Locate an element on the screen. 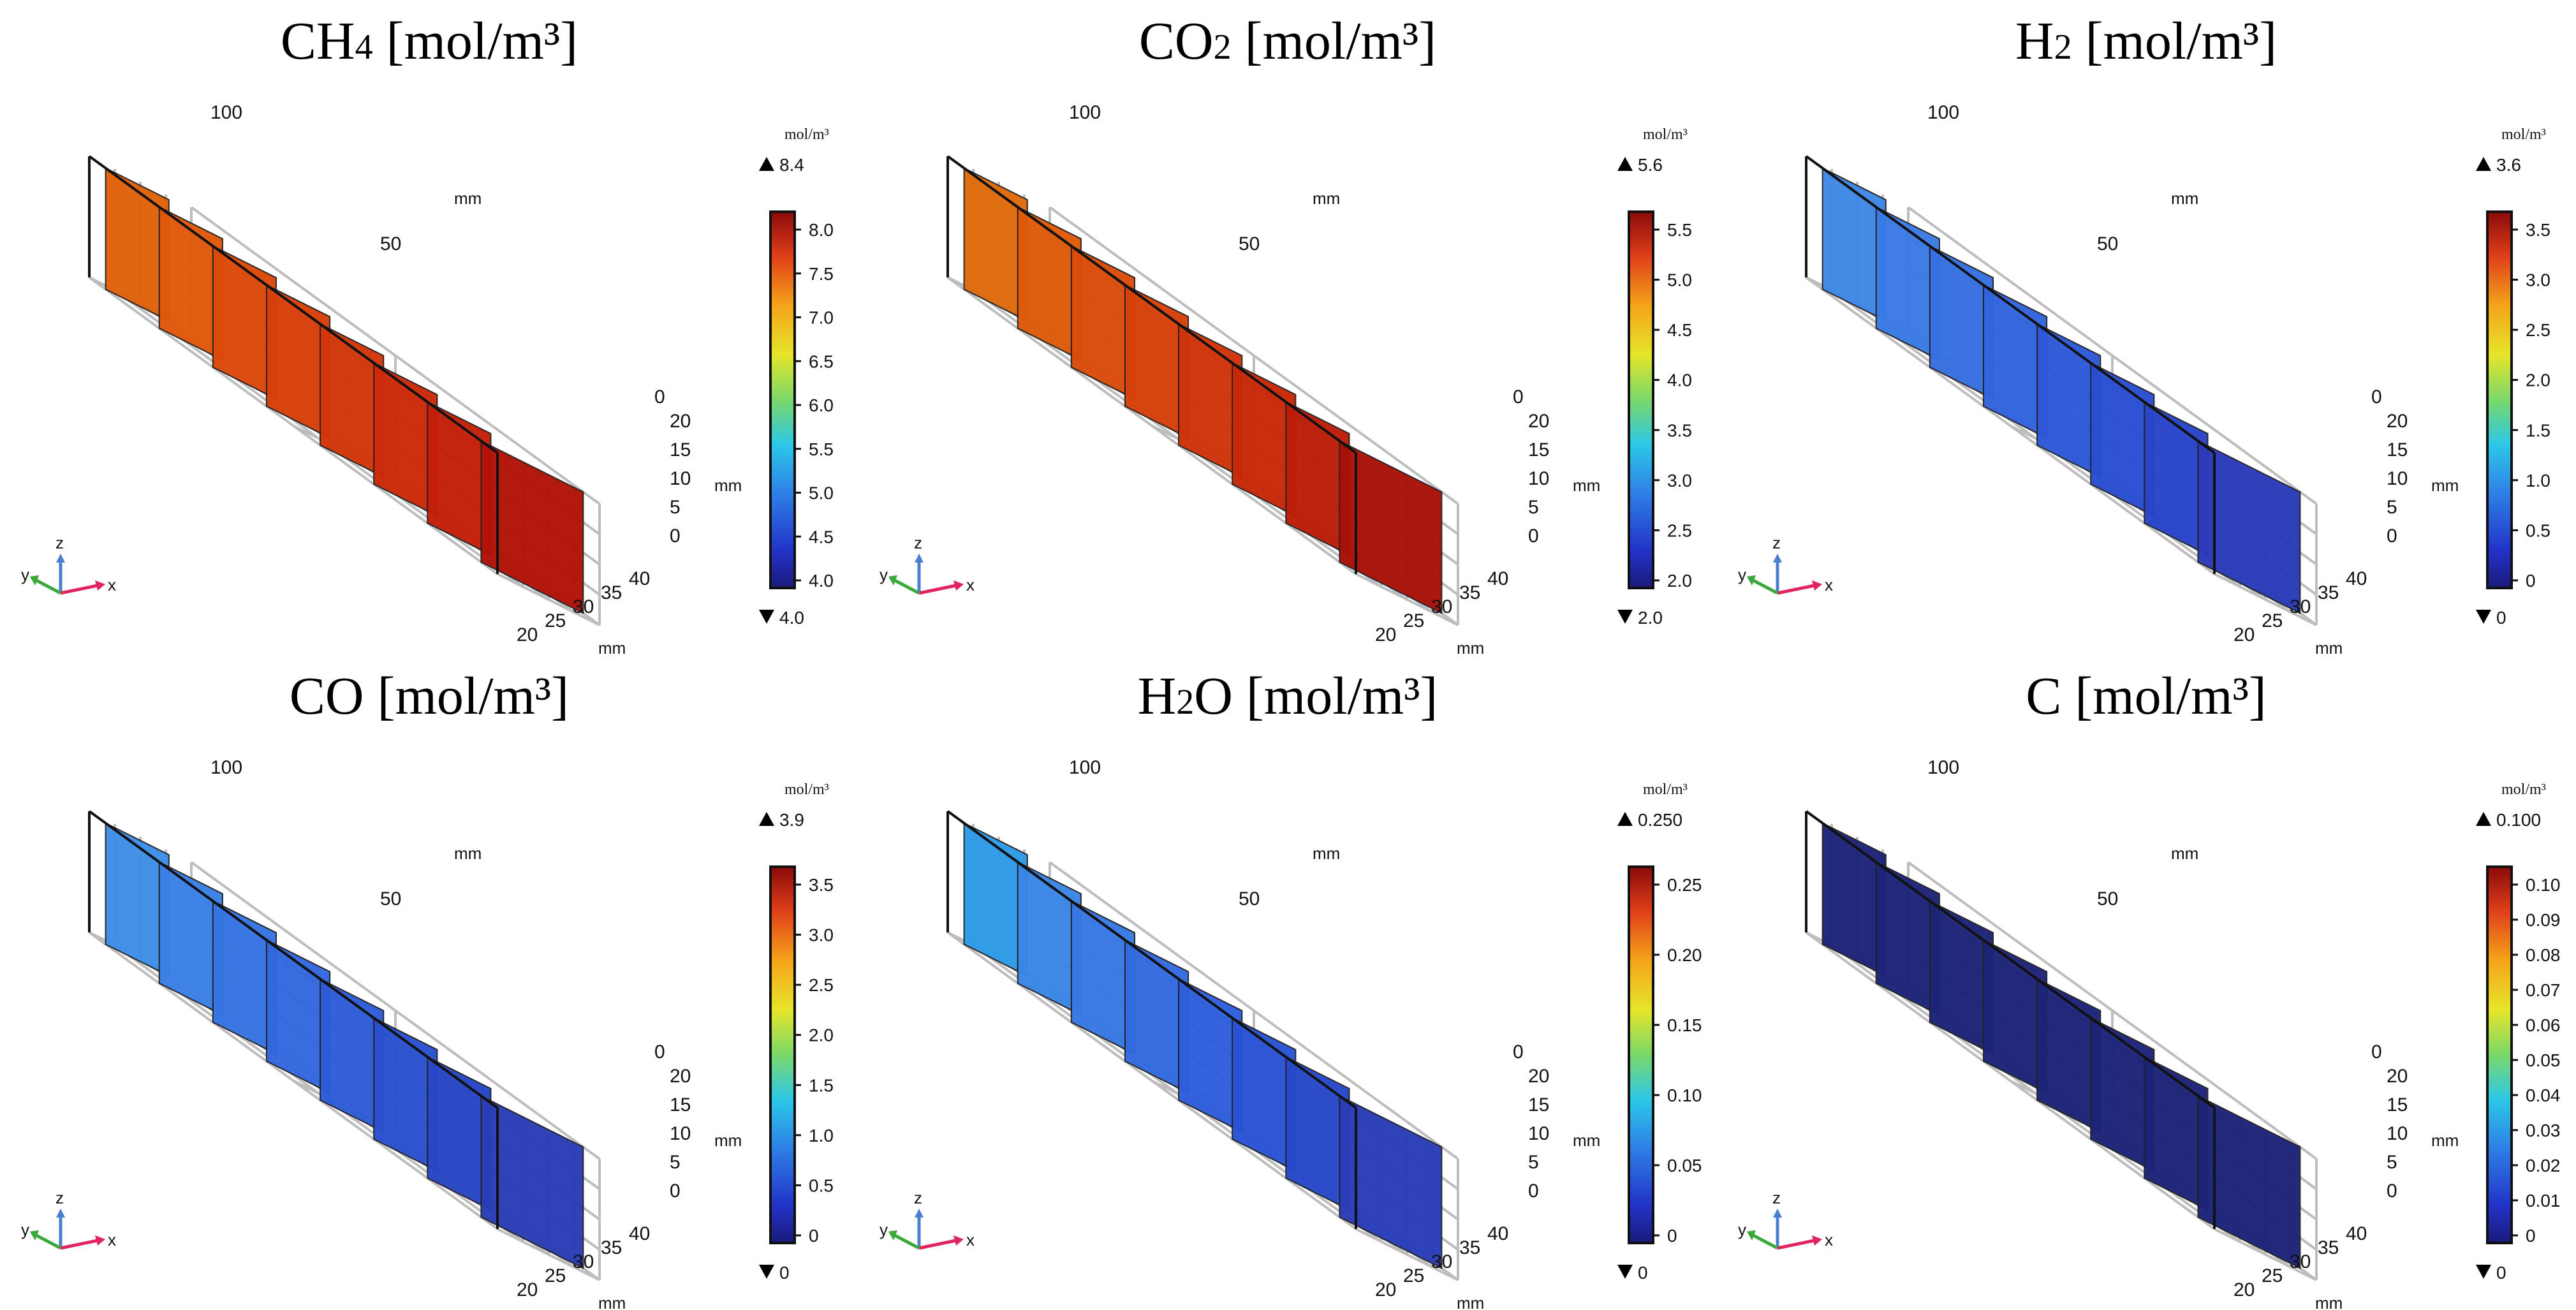 This screenshot has width=2576, height=1310. color-legend: mol/m³ 0.250 0.25 0.20 0.15 0.10 0.05 00 is located at coordinates (1659, 1032).